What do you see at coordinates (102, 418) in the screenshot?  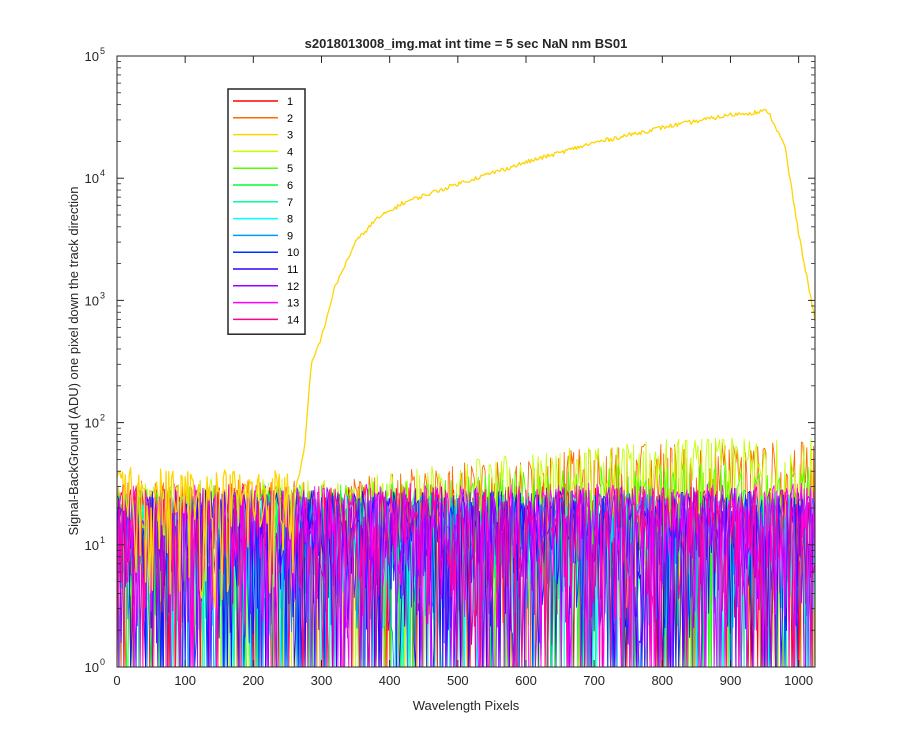 I see `y-tick-exponent: 2` at bounding box center [102, 418].